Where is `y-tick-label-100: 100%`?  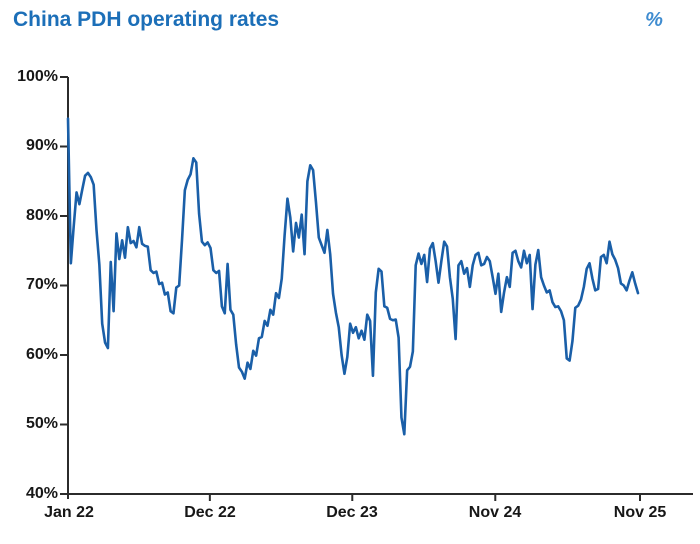
y-tick-label-100: 100% is located at coordinates (37, 76).